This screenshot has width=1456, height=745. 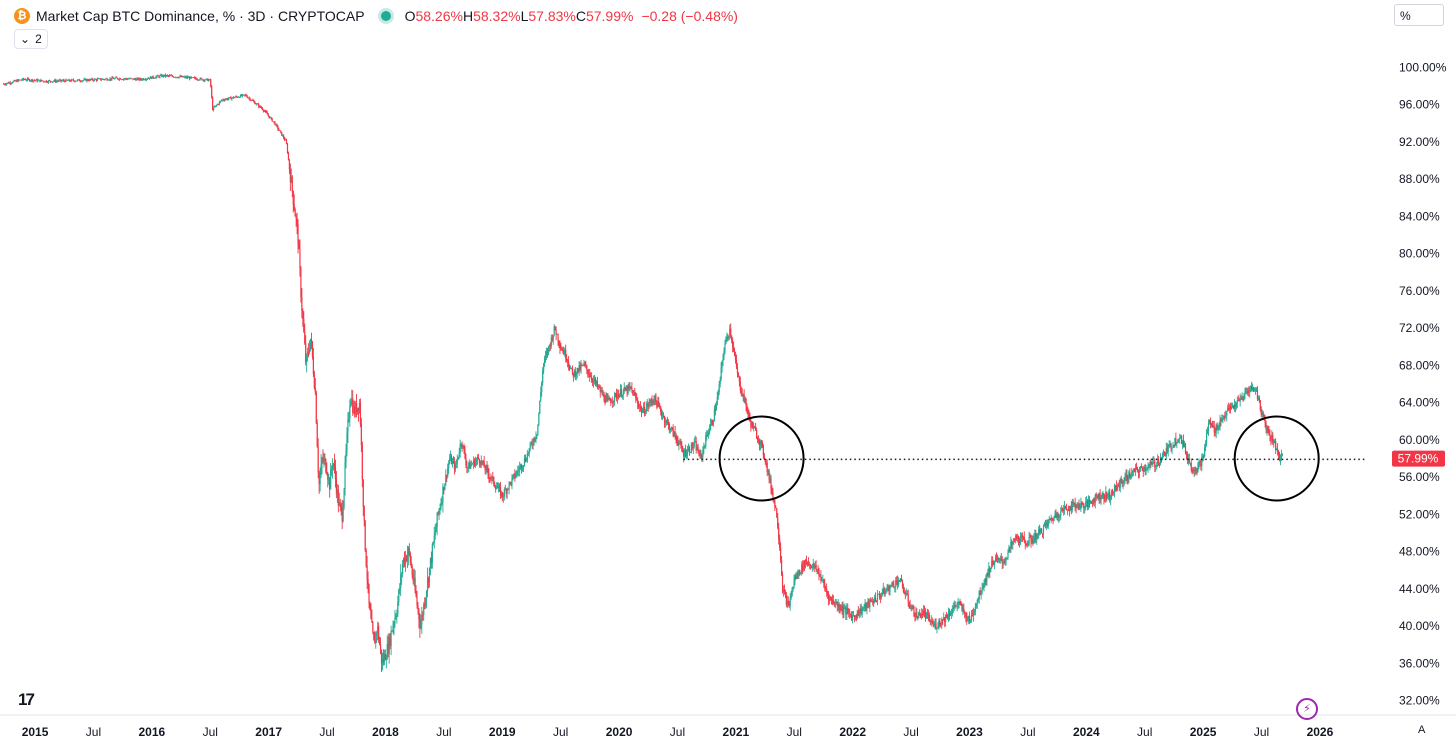 What do you see at coordinates (1307, 709) in the screenshot?
I see `lightning-icon: ⚡` at bounding box center [1307, 709].